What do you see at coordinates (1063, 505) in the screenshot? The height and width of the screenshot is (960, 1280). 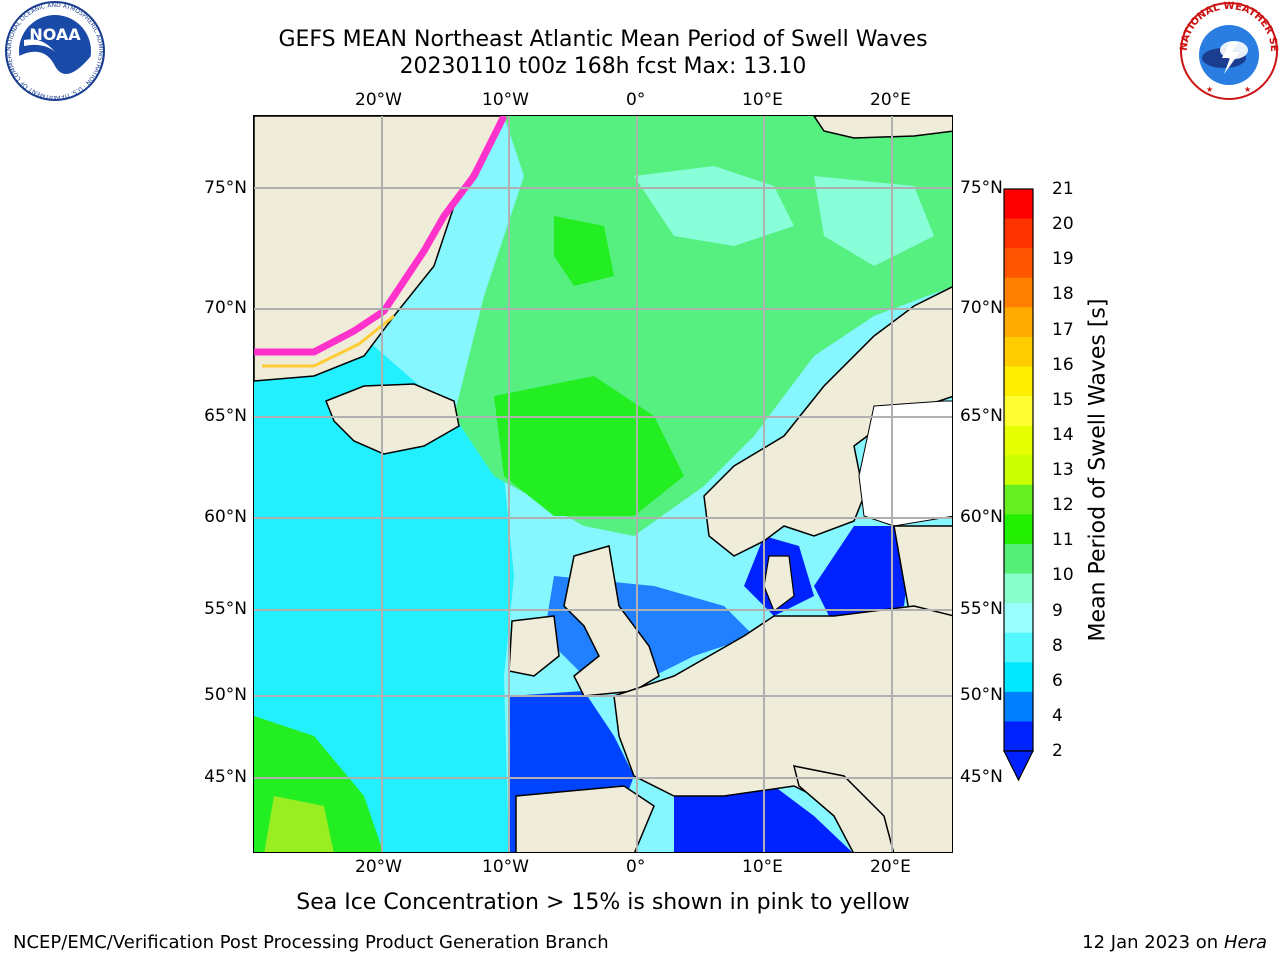 I see `colorbar-tick-label: 12` at bounding box center [1063, 505].